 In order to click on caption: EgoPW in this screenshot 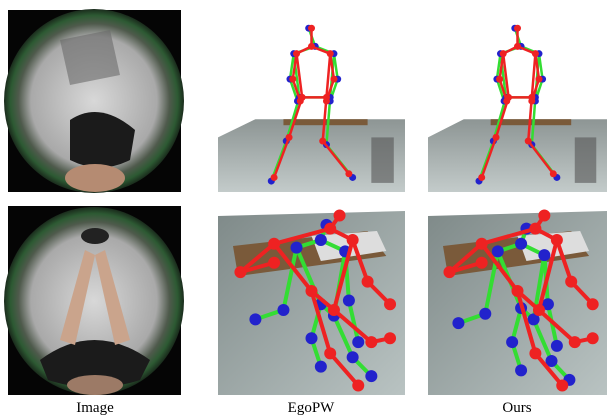, I will do `click(312, 408)`.